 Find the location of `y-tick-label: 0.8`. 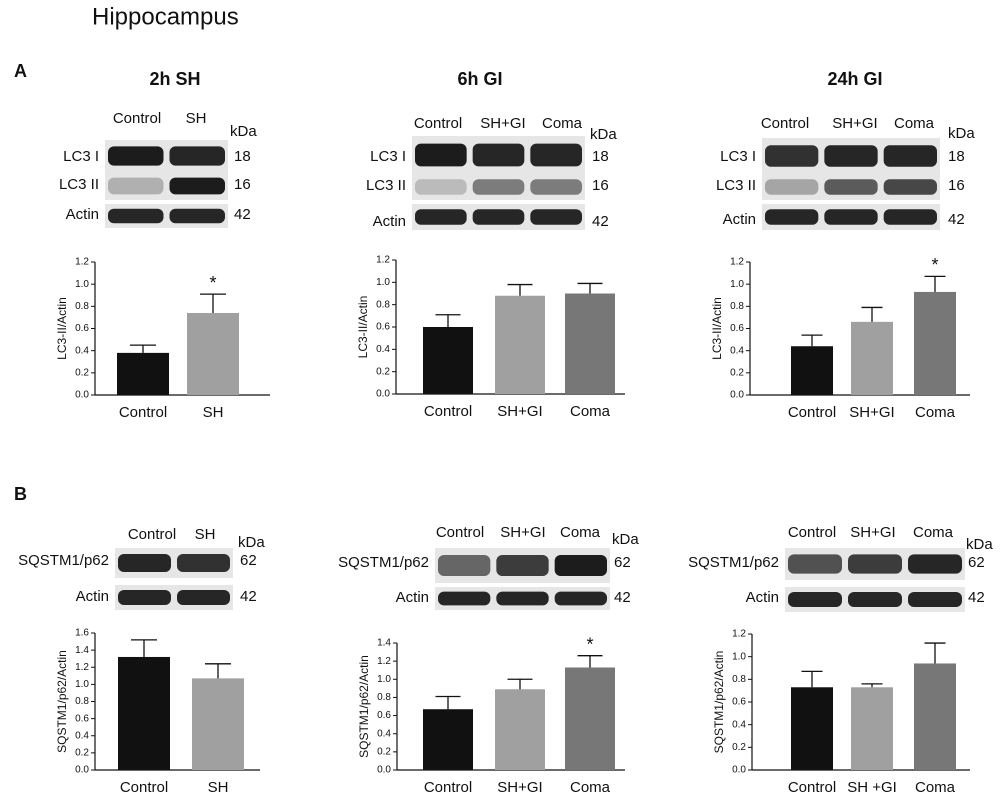

y-tick-label: 0.8 is located at coordinates (739, 679).